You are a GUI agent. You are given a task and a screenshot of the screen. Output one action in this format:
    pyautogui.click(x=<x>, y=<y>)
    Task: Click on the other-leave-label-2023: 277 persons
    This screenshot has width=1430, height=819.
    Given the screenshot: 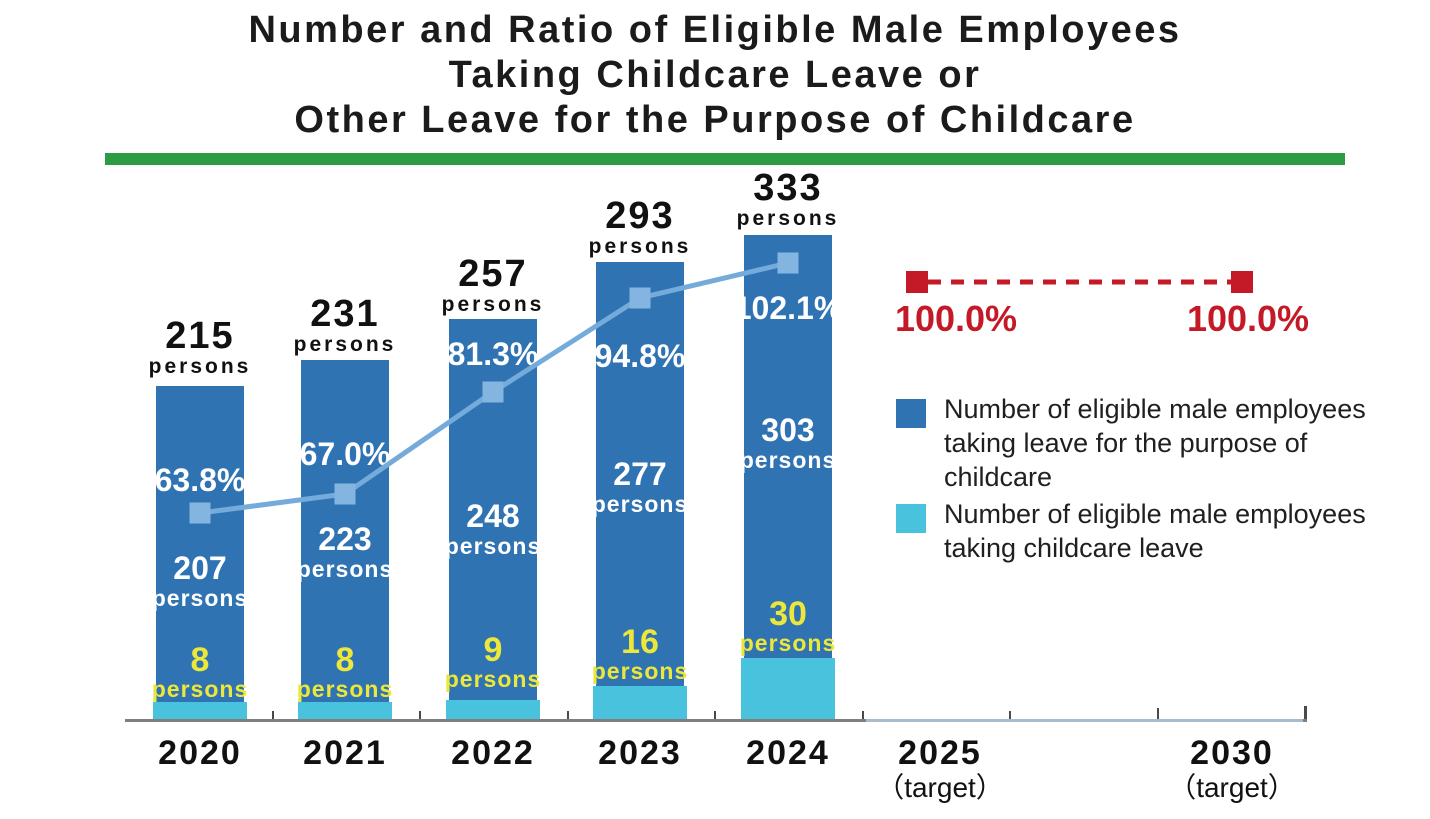 What is the action you would take?
    pyautogui.click(x=640, y=488)
    